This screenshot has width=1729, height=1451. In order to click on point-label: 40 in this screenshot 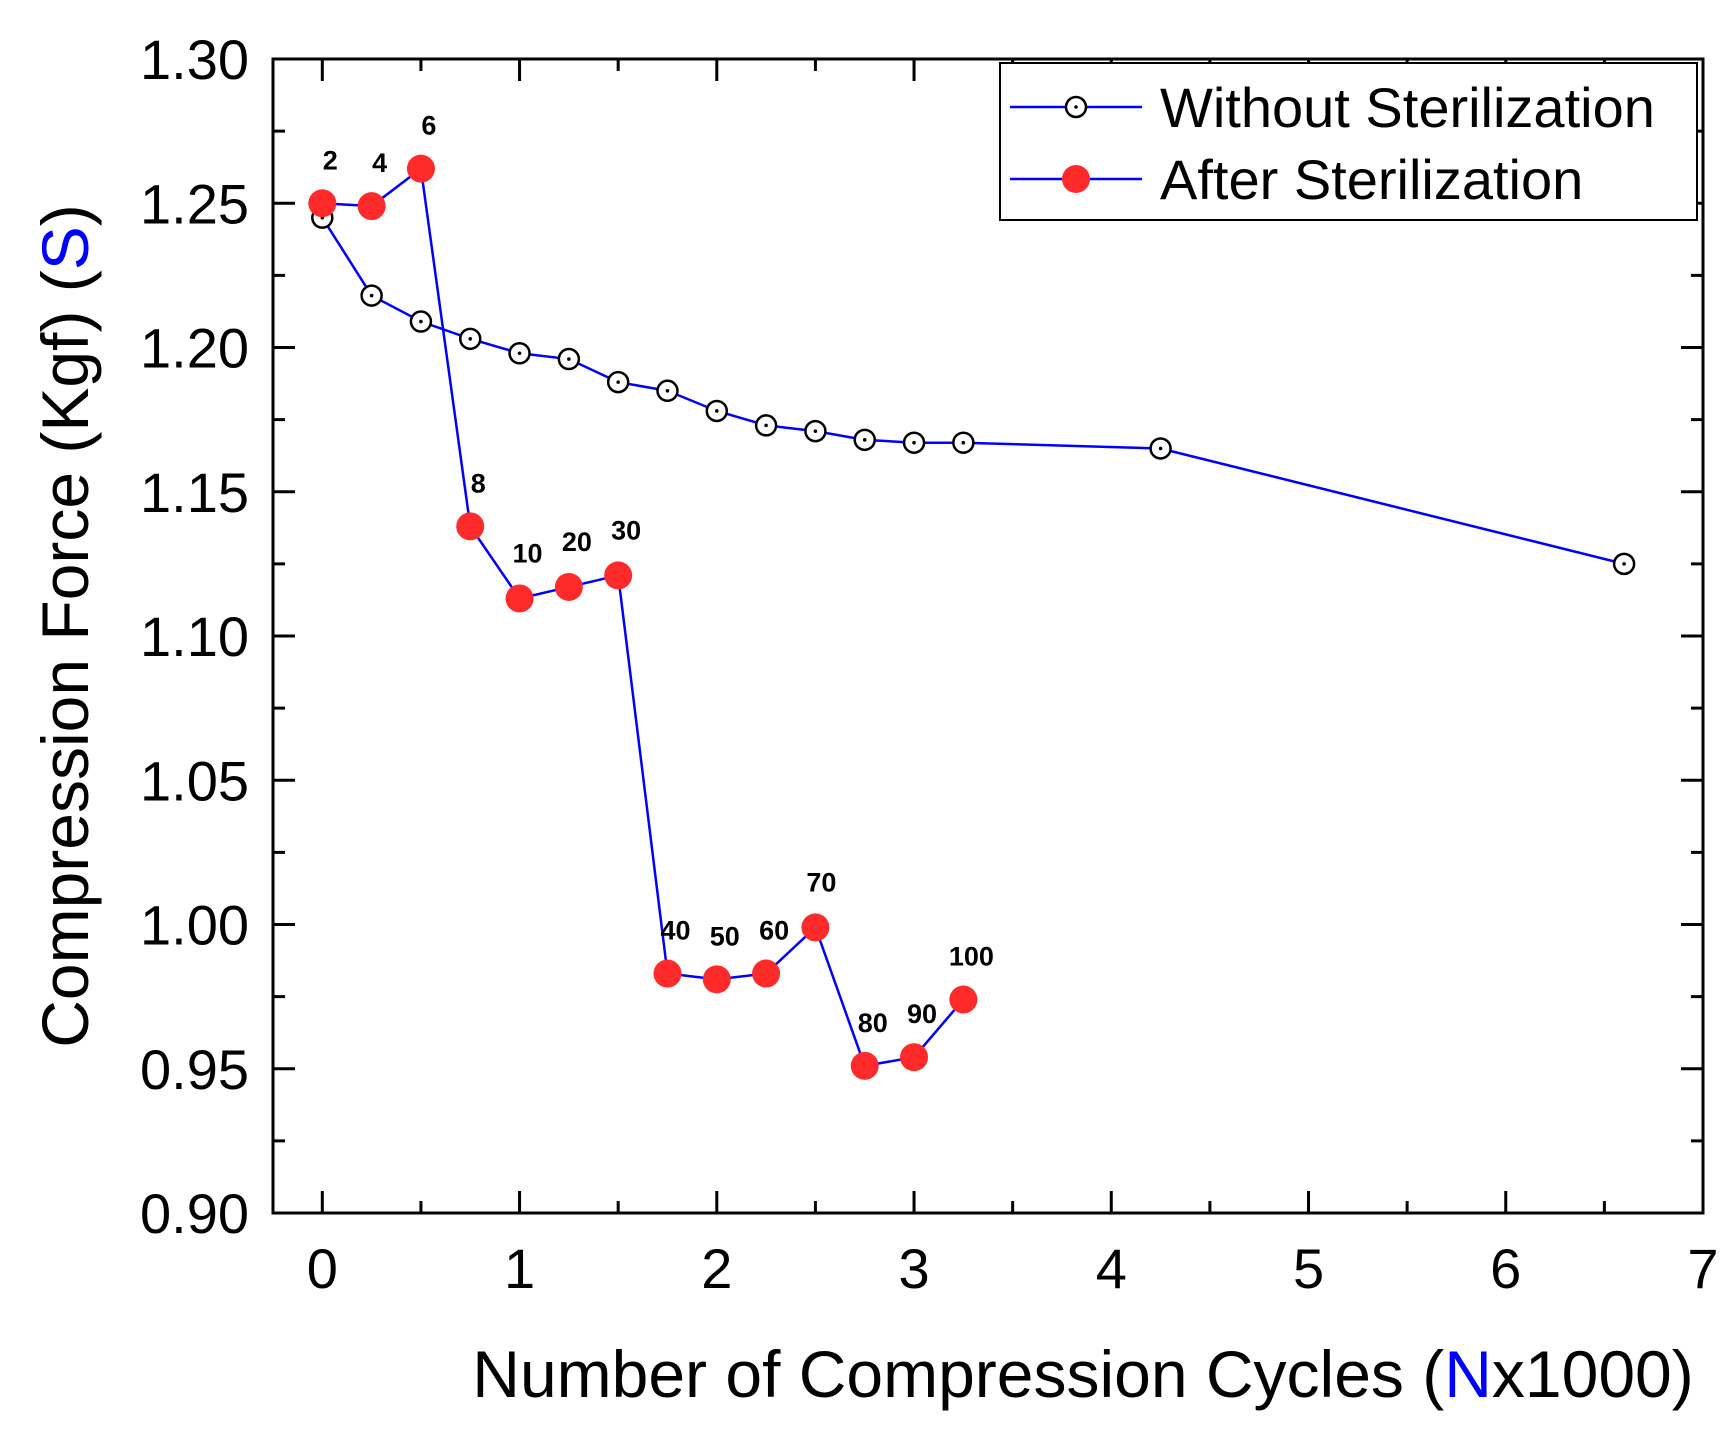, I will do `click(675, 931)`.